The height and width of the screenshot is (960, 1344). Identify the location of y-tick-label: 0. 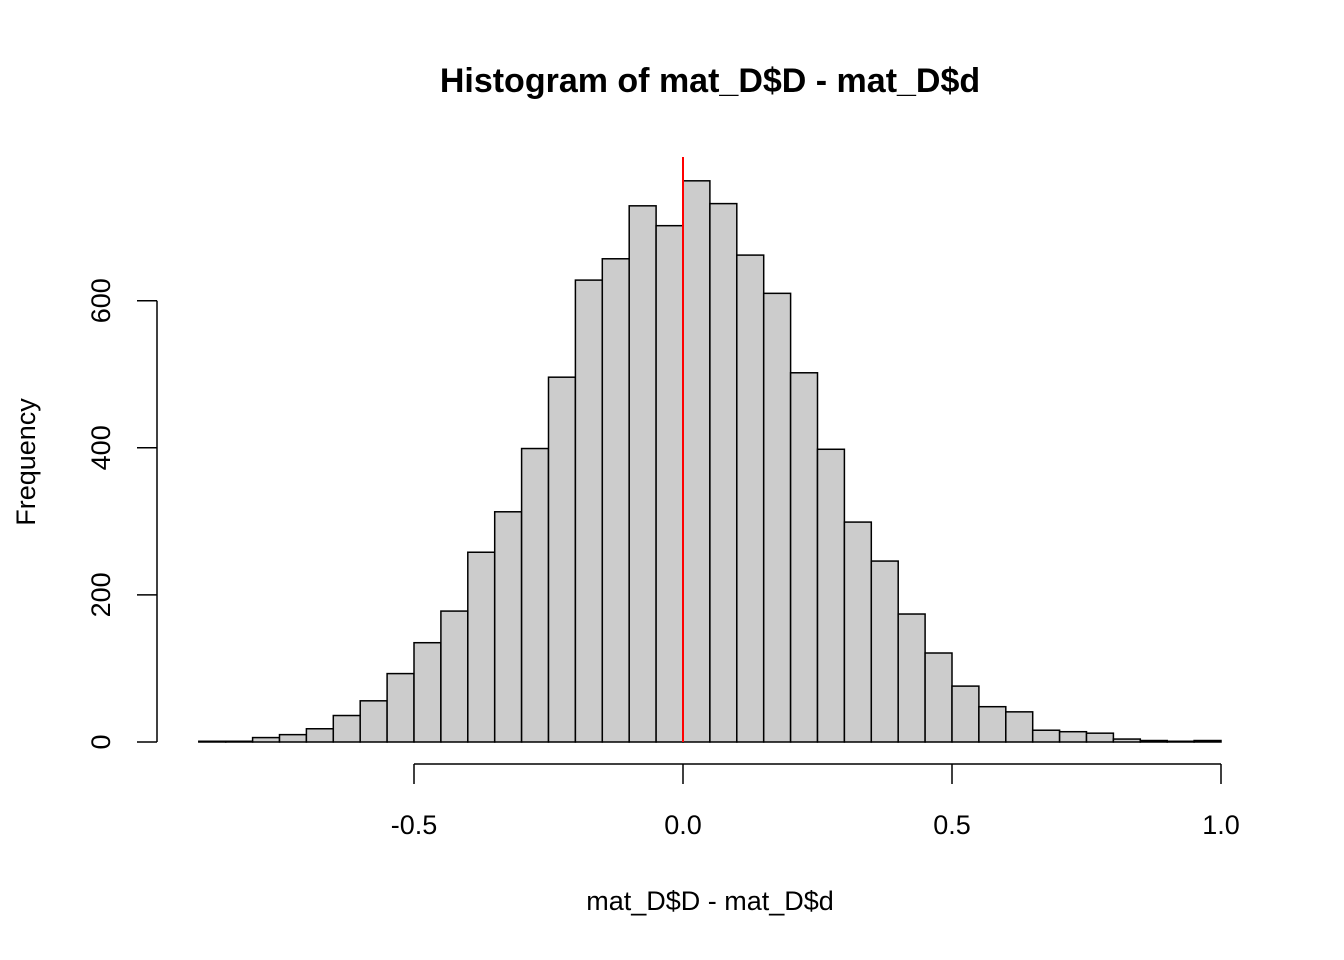
(101, 741).